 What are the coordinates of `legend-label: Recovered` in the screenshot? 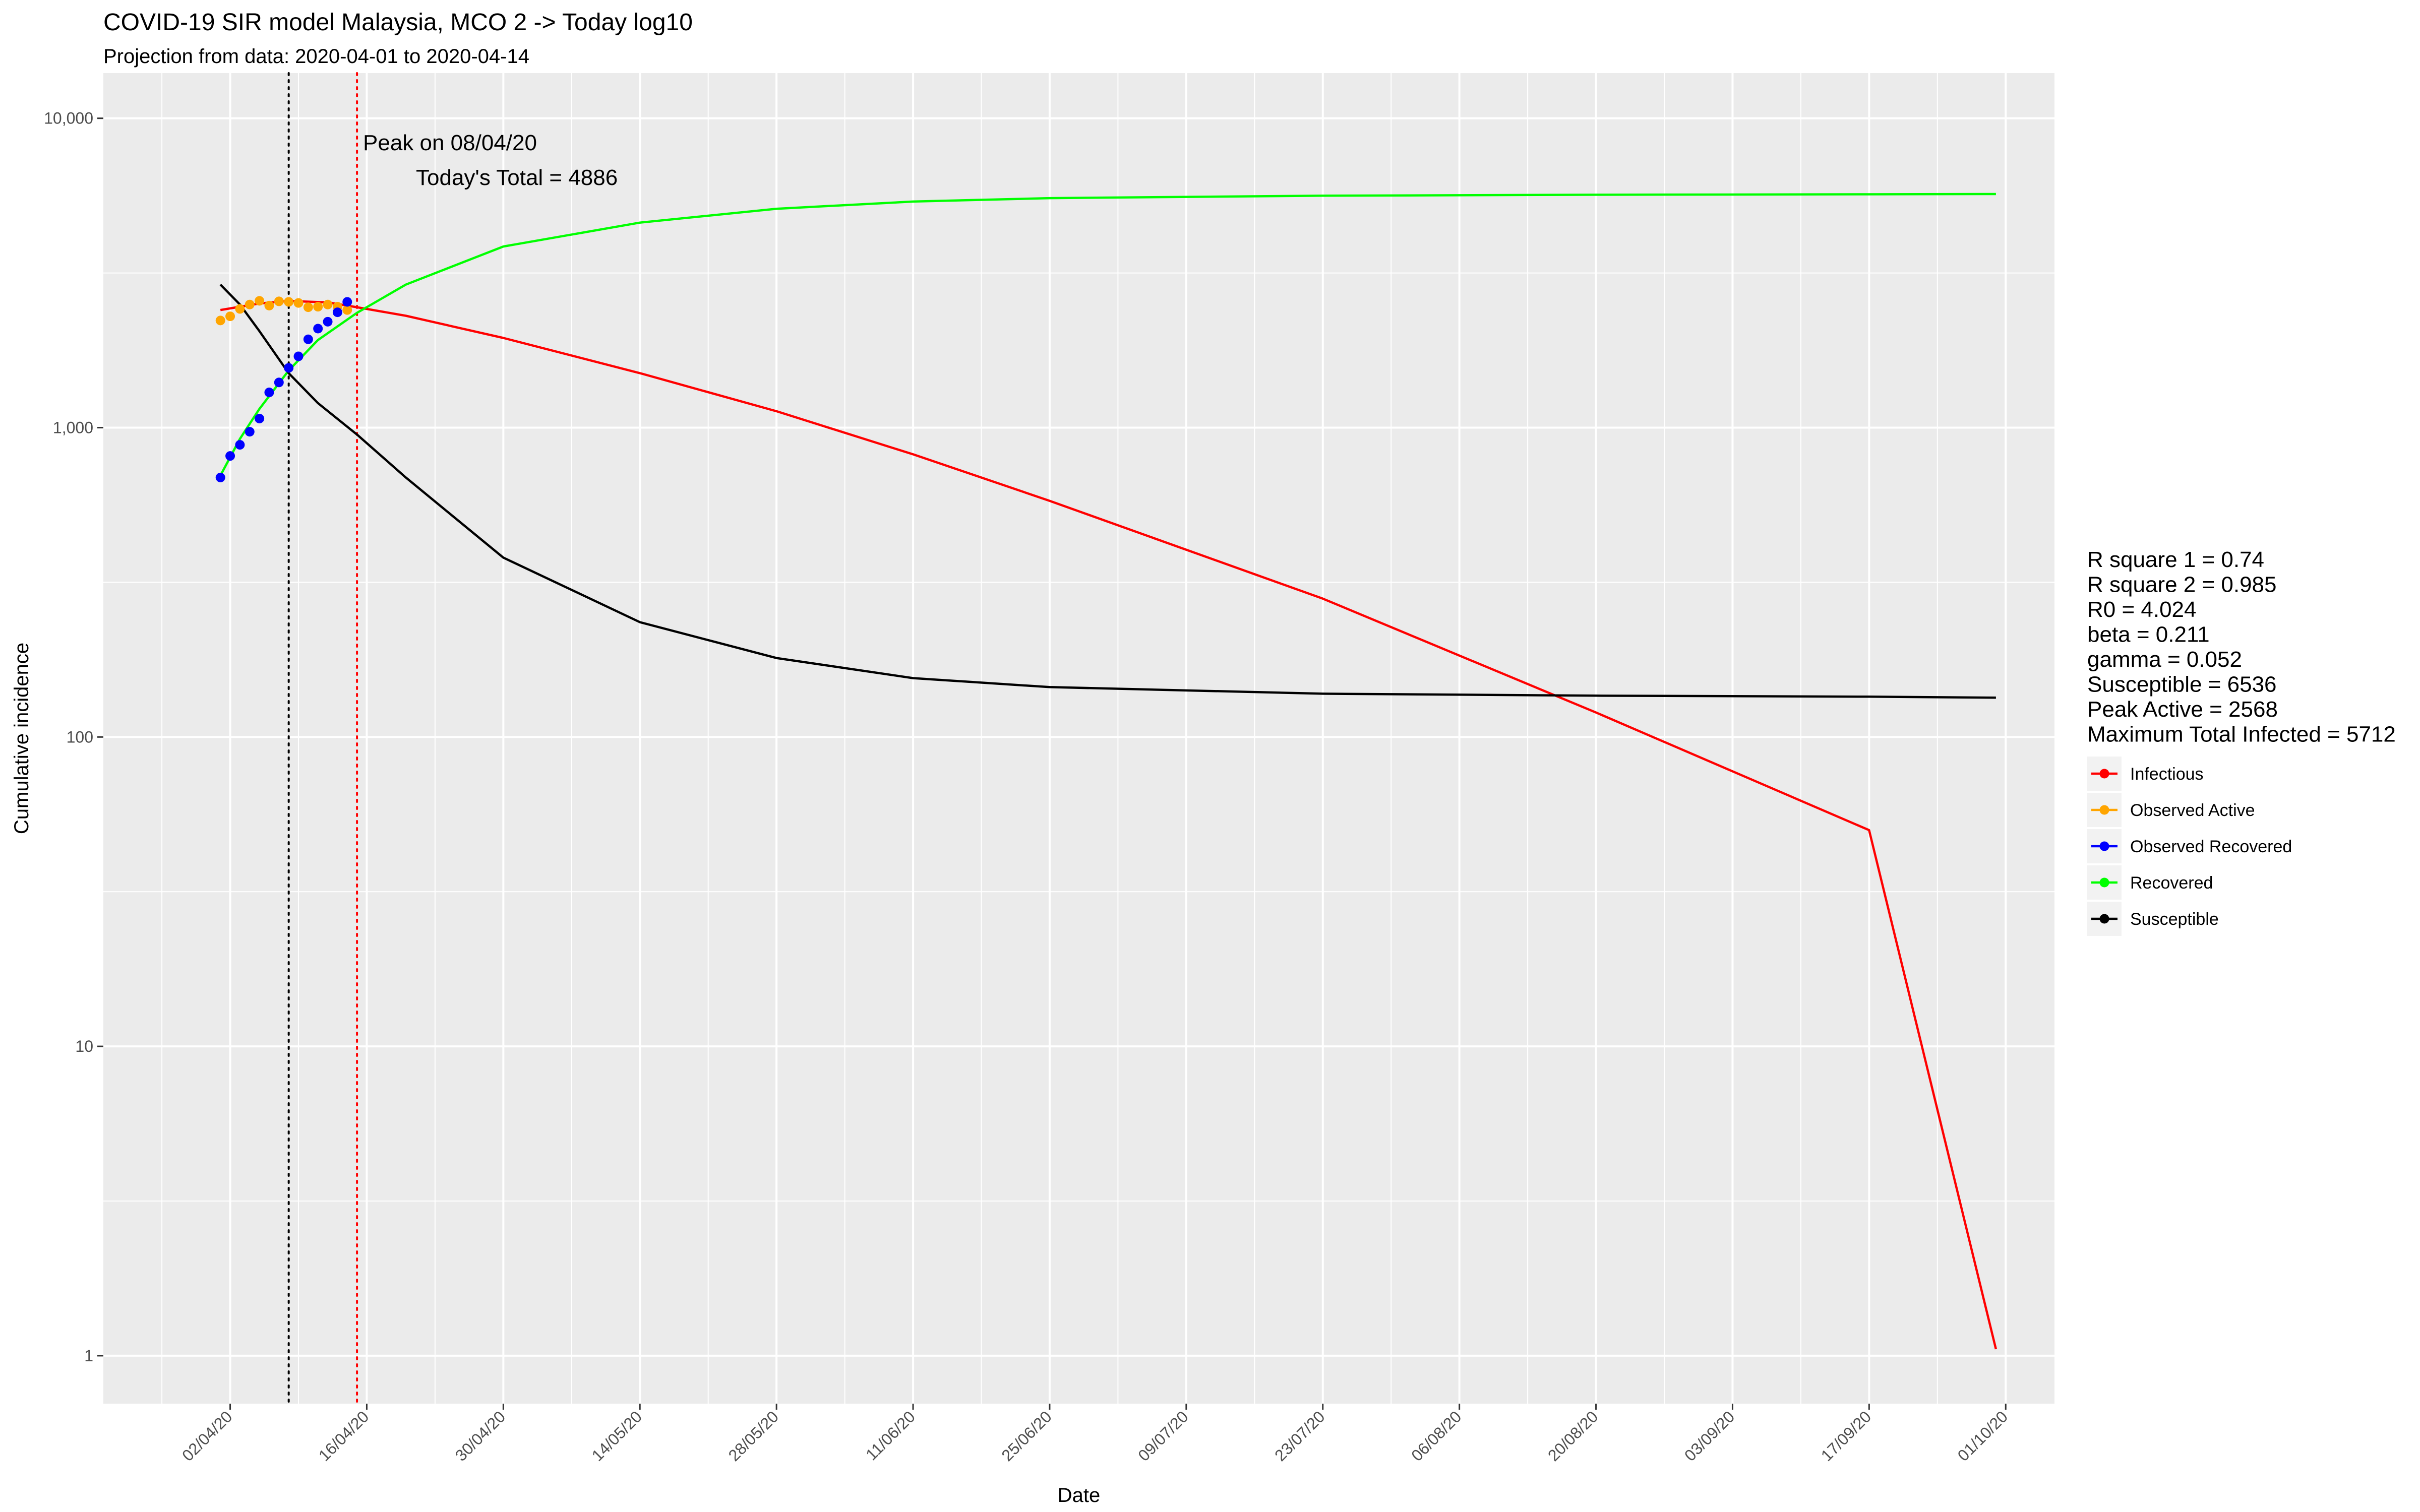 It's located at (2171, 883).